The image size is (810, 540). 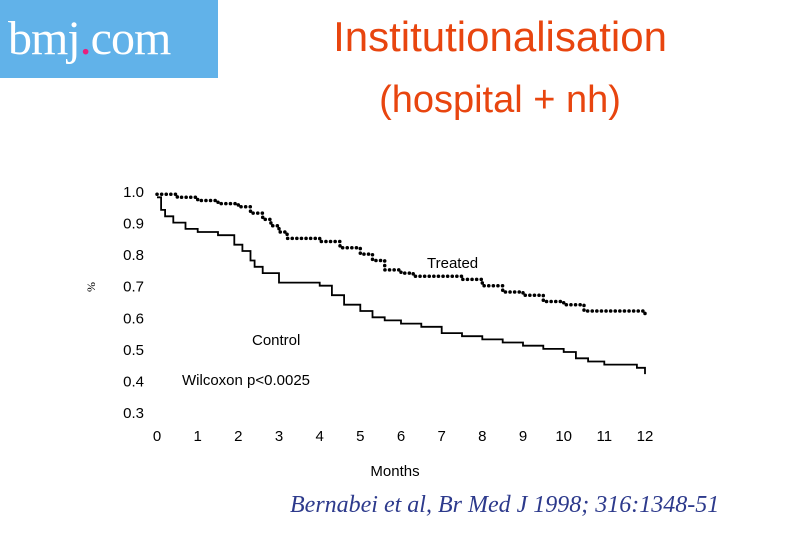 I want to click on y-tick-label: 0.7, so click(x=133, y=287).